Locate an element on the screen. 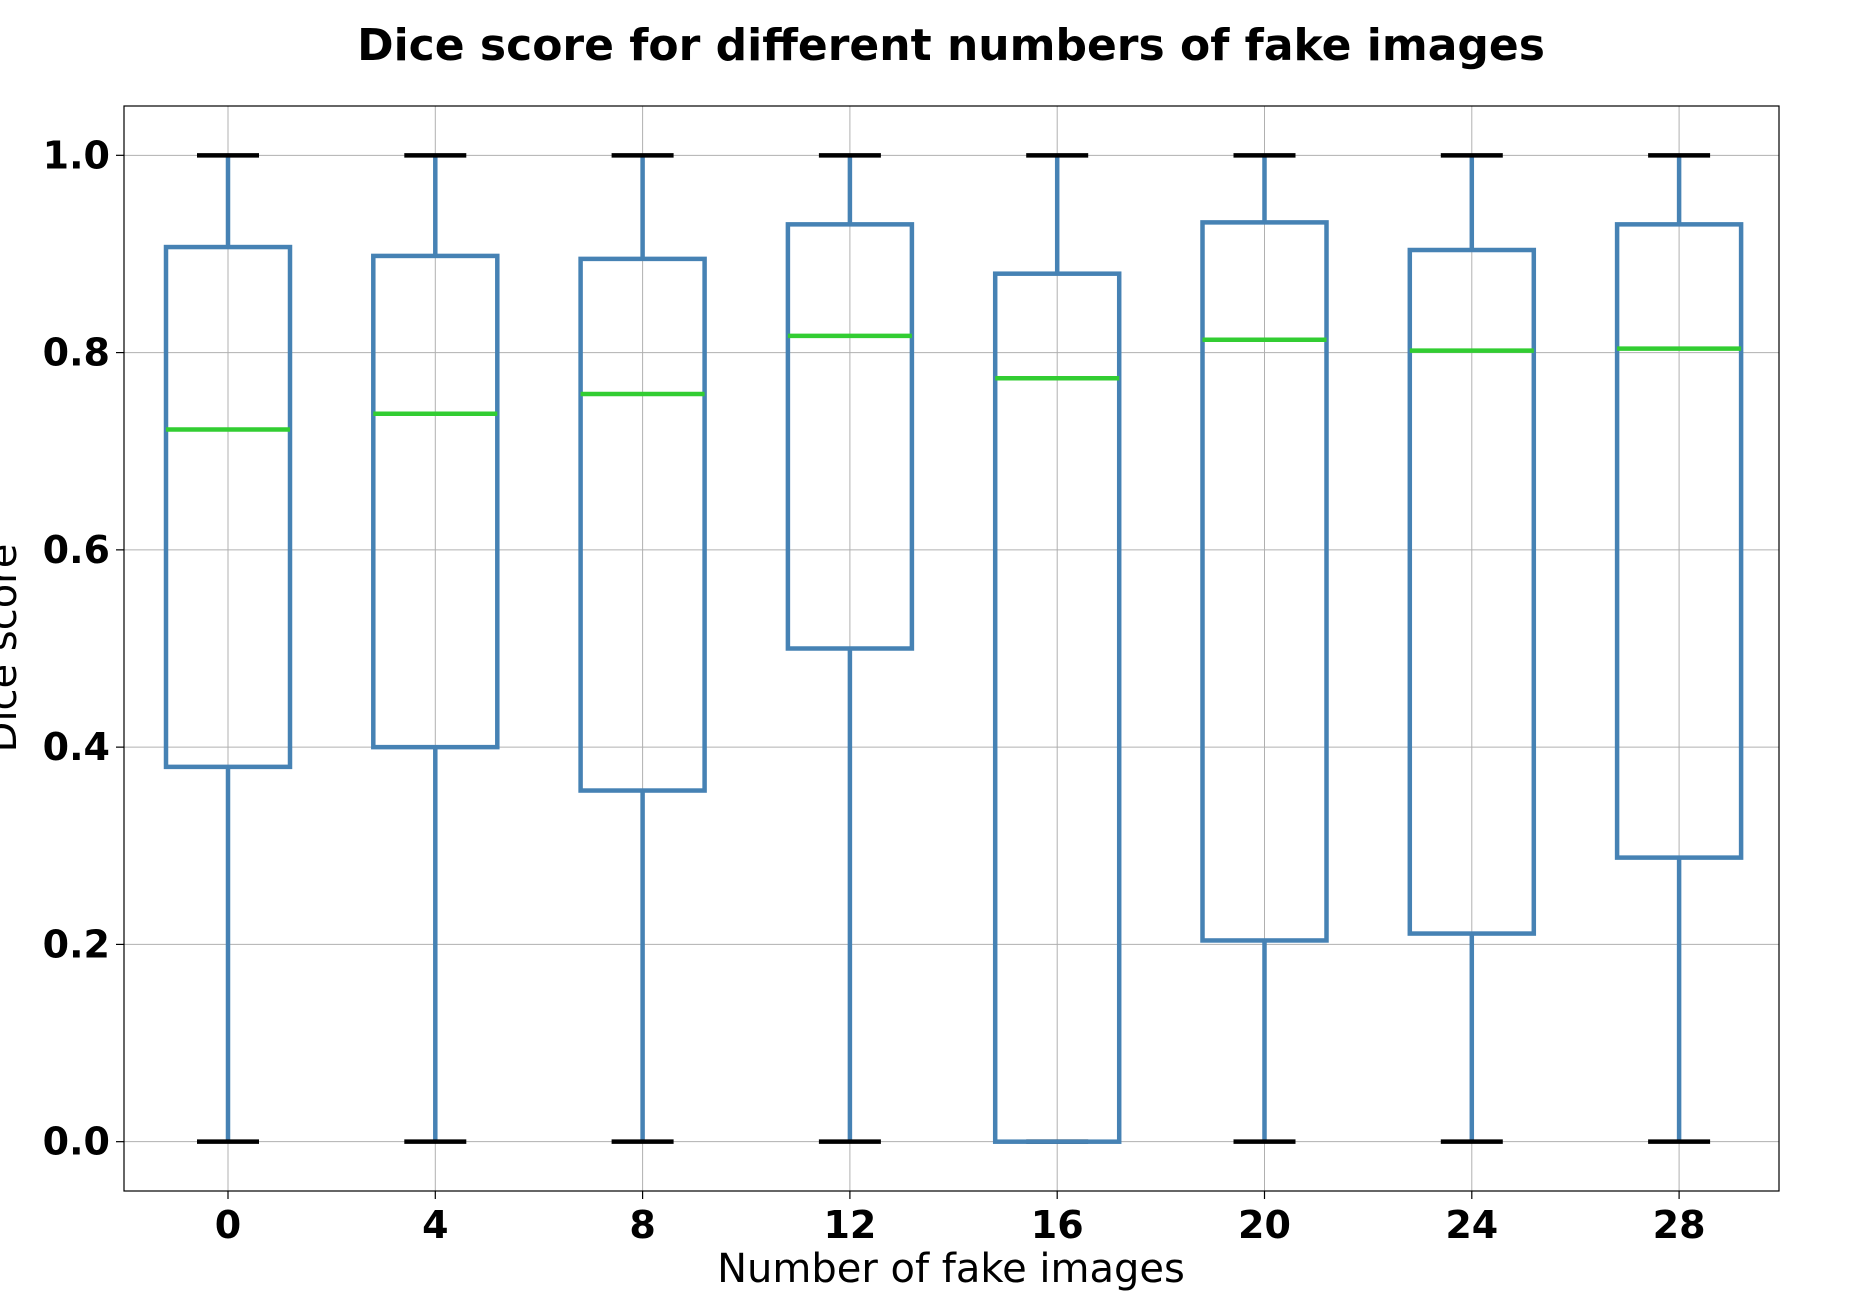  y-tick-label: 0.4 is located at coordinates (76, 747).